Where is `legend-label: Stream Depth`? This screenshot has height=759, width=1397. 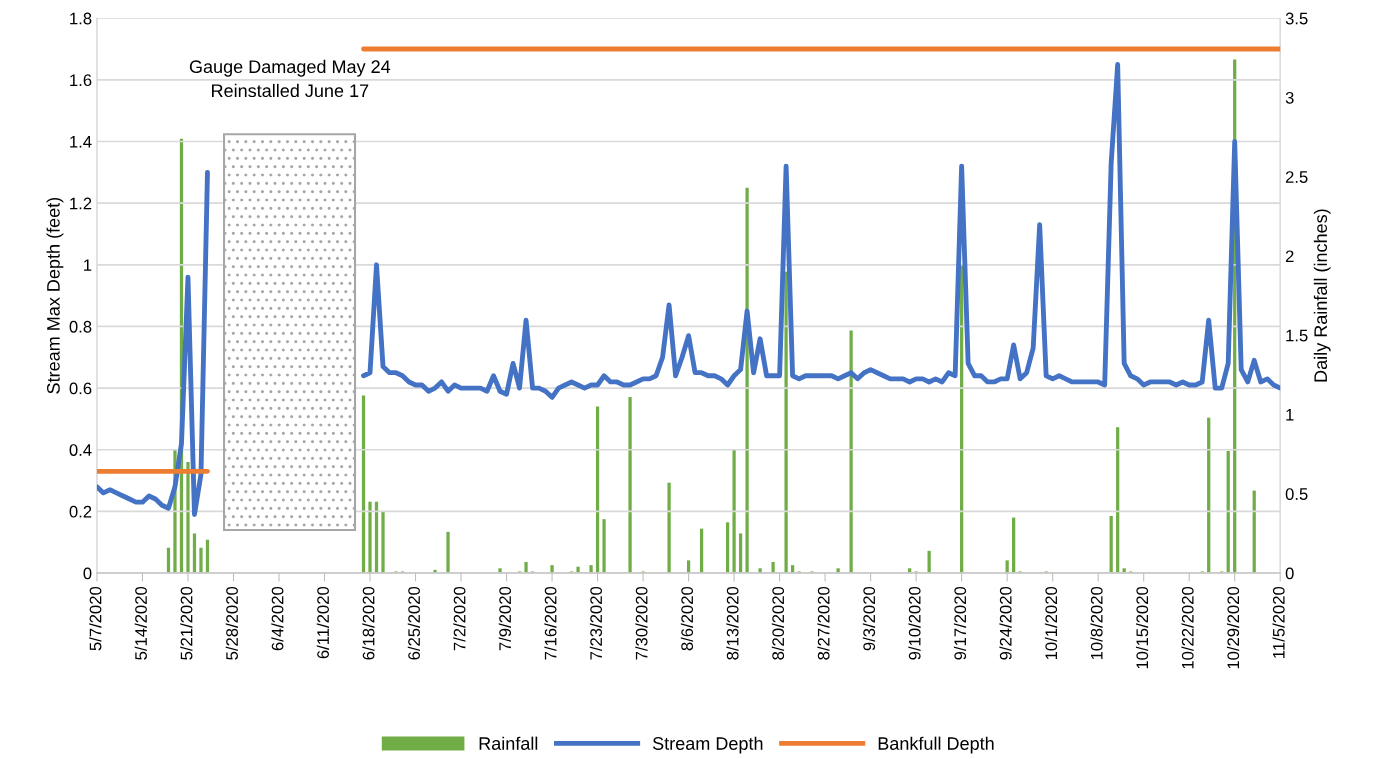 legend-label: Stream Depth is located at coordinates (707, 745).